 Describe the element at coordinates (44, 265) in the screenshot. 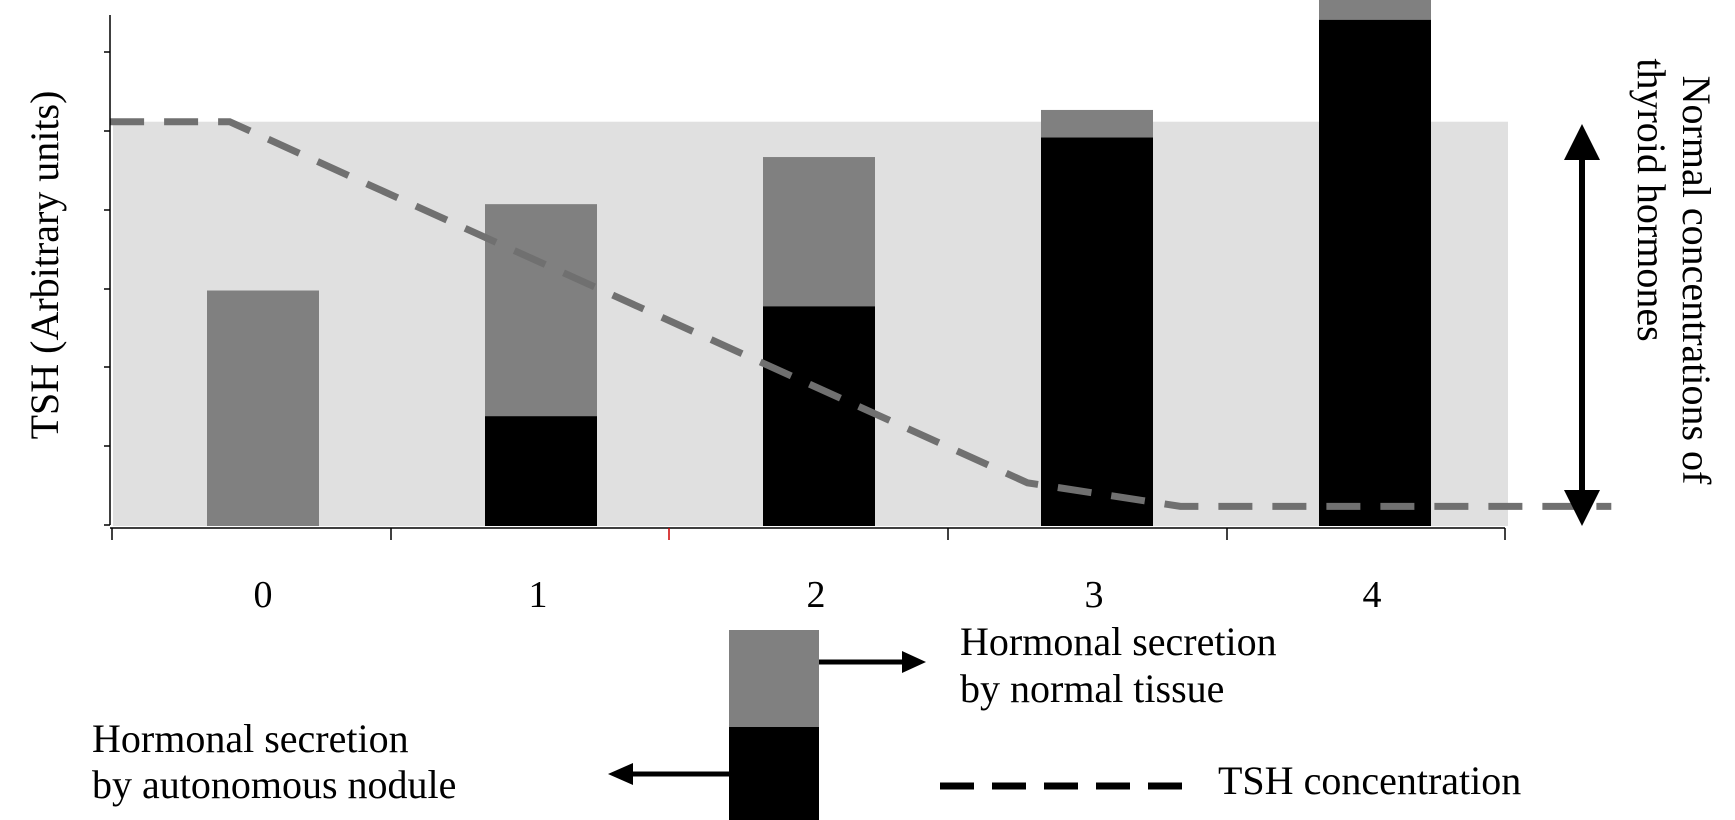

I see `y-axis-label: TSH (Arbitrary units)` at that location.